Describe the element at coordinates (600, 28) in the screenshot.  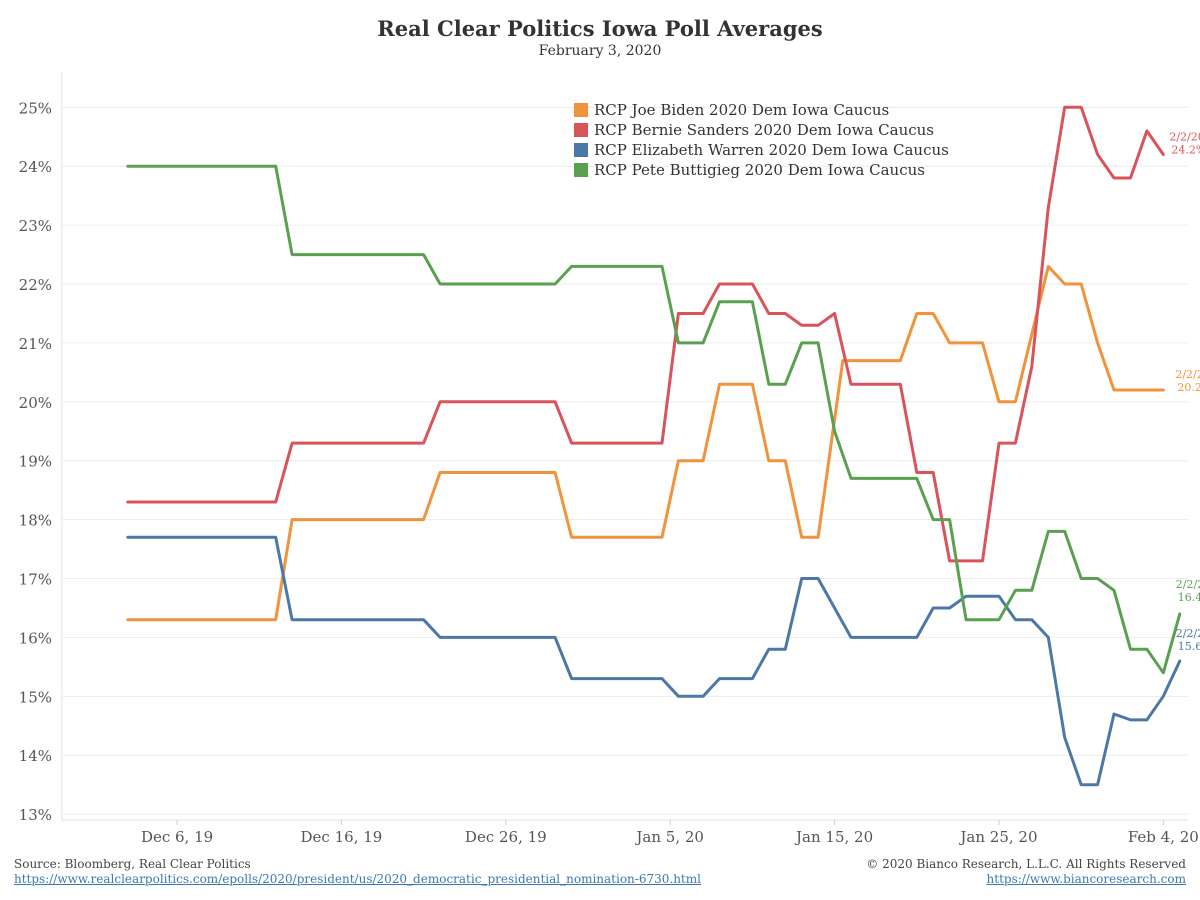
I see `chart-title: Real Clear Politics Iowa Poll Averages` at that location.